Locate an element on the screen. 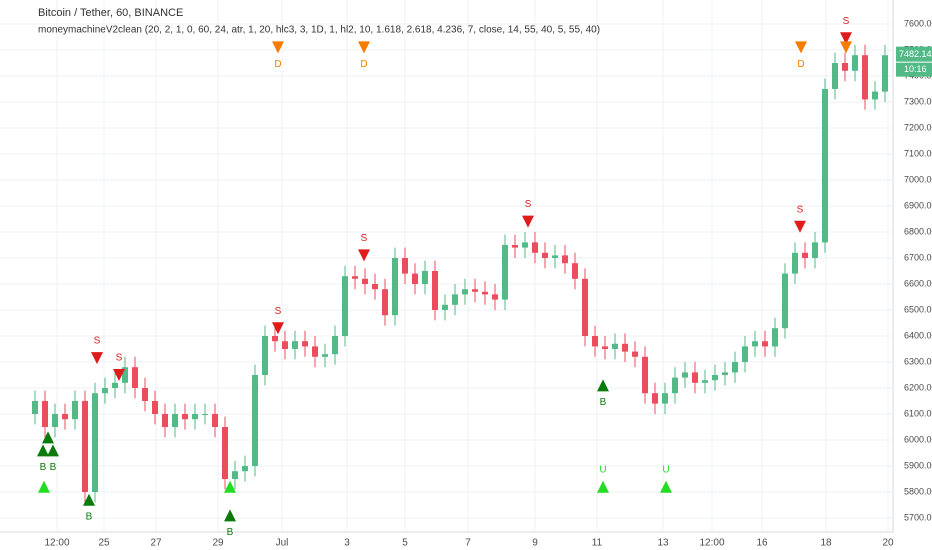 This screenshot has height=550, width=932. x-tick-label: 16 is located at coordinates (762, 543).